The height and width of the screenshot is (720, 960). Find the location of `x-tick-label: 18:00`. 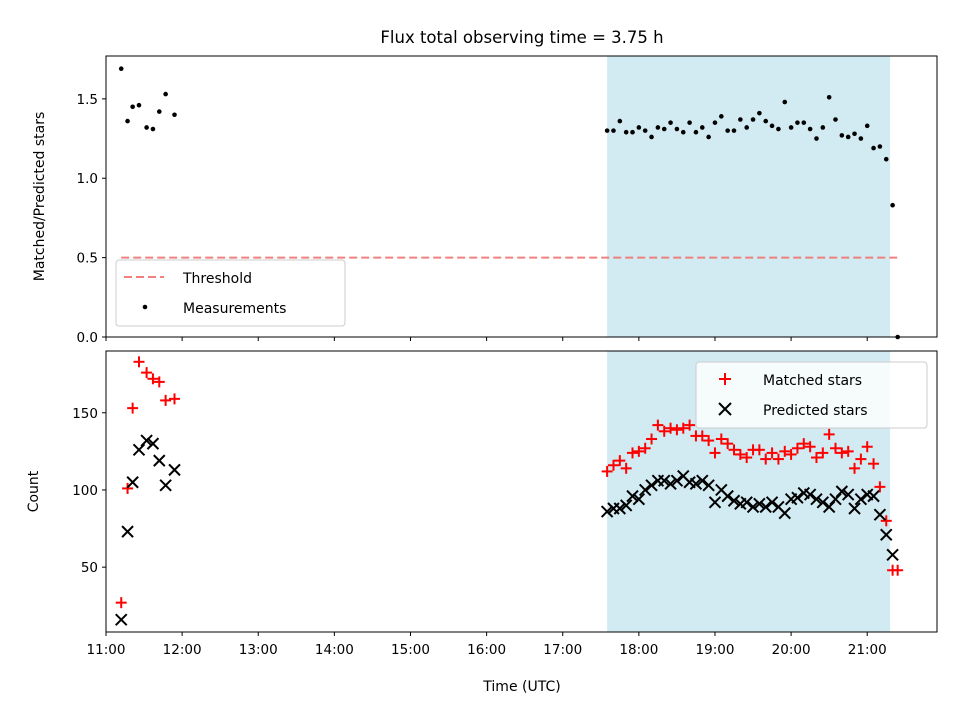

x-tick-label: 18:00 is located at coordinates (638, 650).